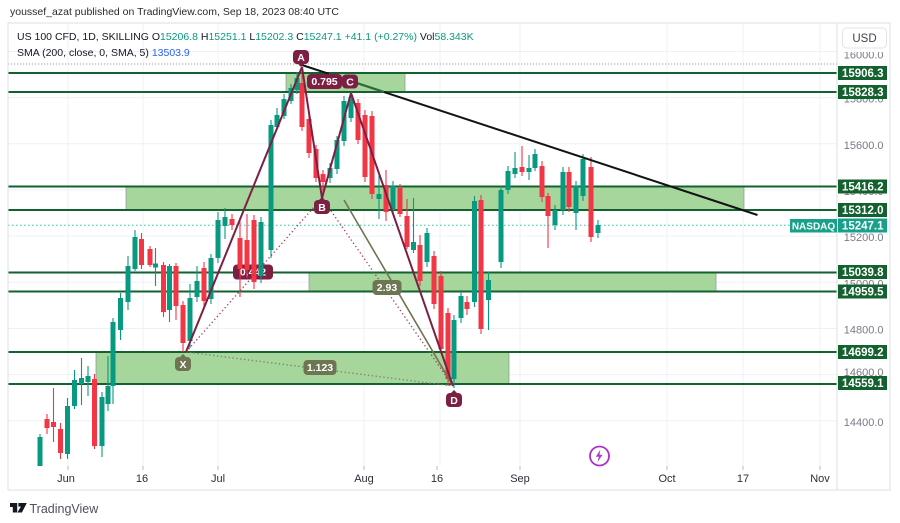  What do you see at coordinates (520, 479) in the screenshot?
I see `svg-text: Sep` at bounding box center [520, 479].